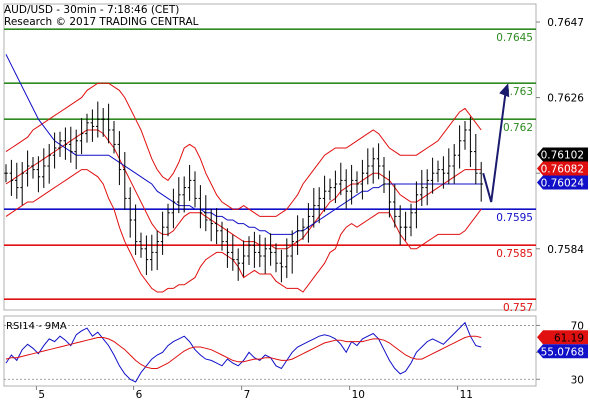 The height and width of the screenshot is (400, 590). What do you see at coordinates (41, 394) in the screenshot?
I see `time-tick-label: 5` at bounding box center [41, 394].